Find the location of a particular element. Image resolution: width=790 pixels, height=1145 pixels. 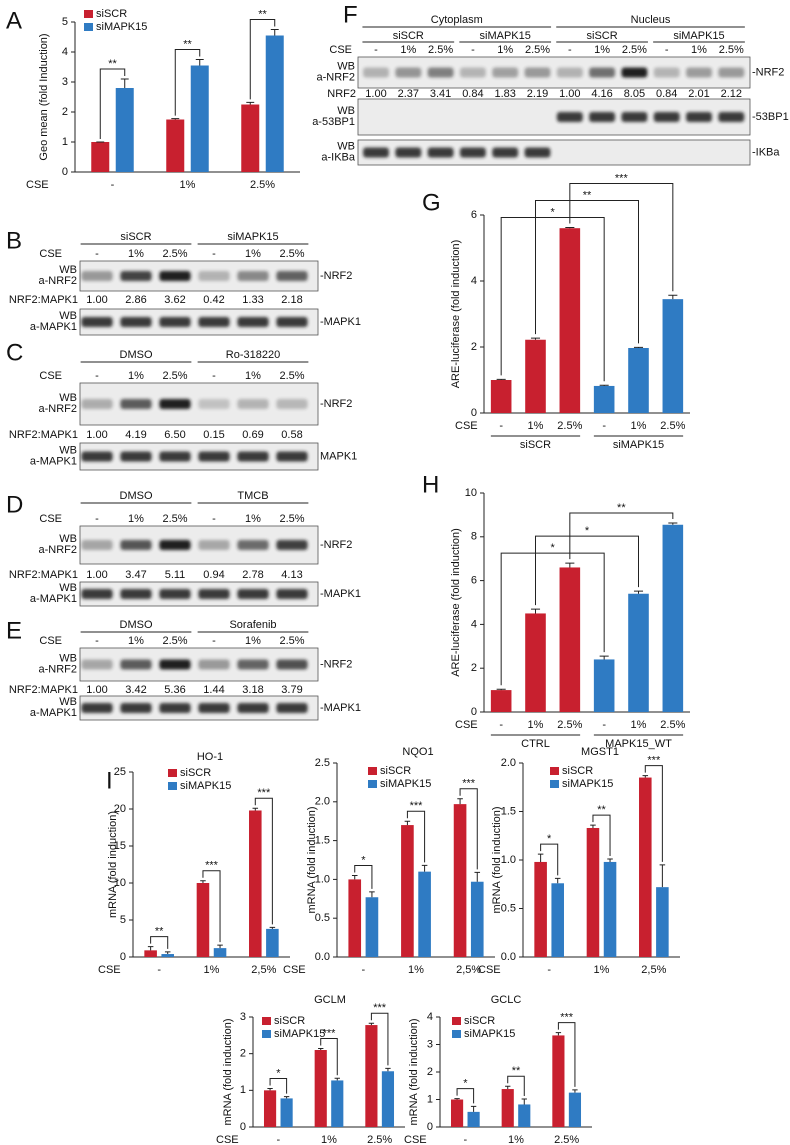

group-header: DMSO is located at coordinates (136, 355).